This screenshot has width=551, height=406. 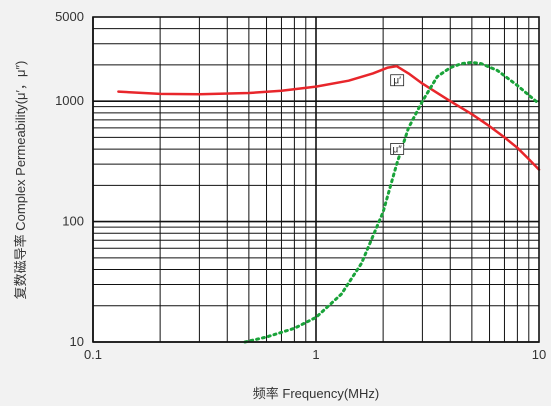 I want to click on y-tick-label: 1000, so click(x=69, y=100).